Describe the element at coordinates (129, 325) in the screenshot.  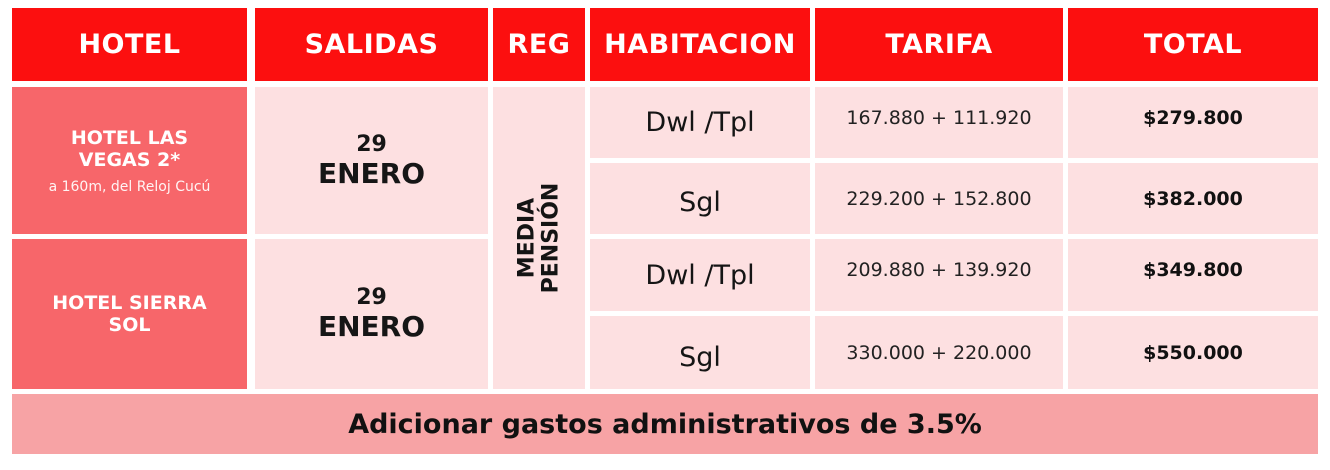
I see `hotel-name-line2: SOL` at that location.